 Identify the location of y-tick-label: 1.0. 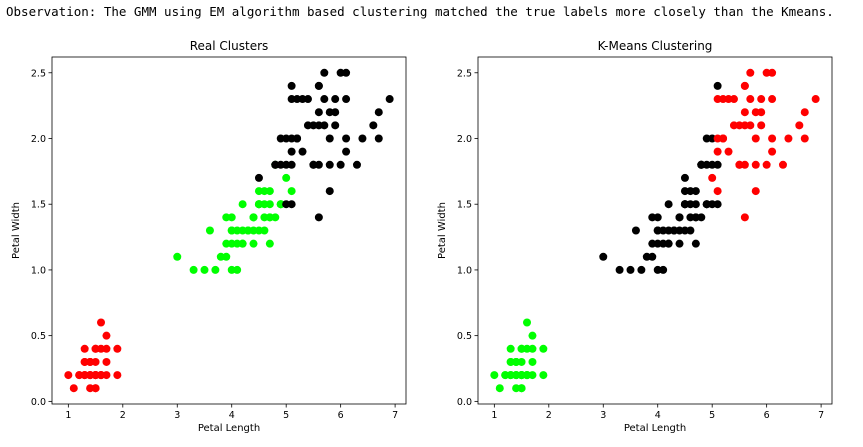
(464, 270).